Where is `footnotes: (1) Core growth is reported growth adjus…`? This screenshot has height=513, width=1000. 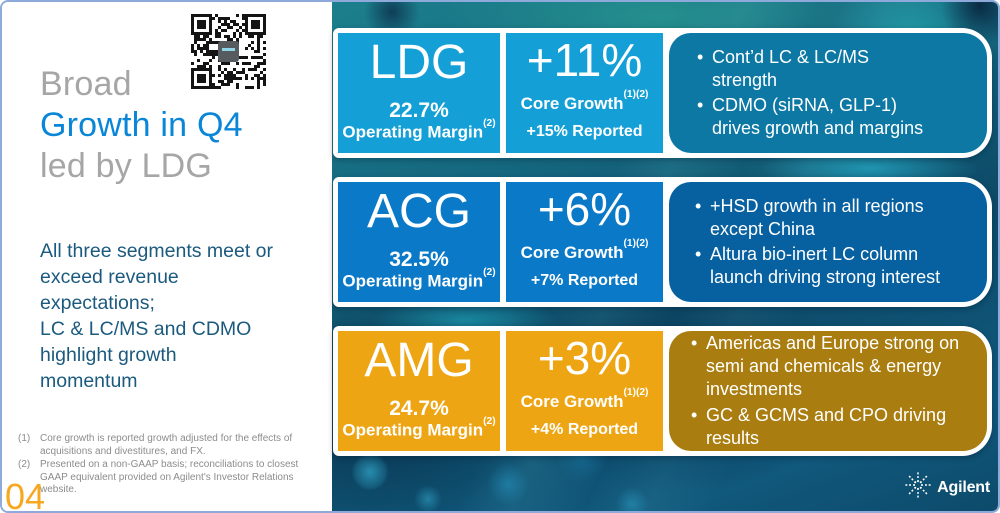
footnotes: (1) Core growth is reported growth adjus… is located at coordinates (168, 465).